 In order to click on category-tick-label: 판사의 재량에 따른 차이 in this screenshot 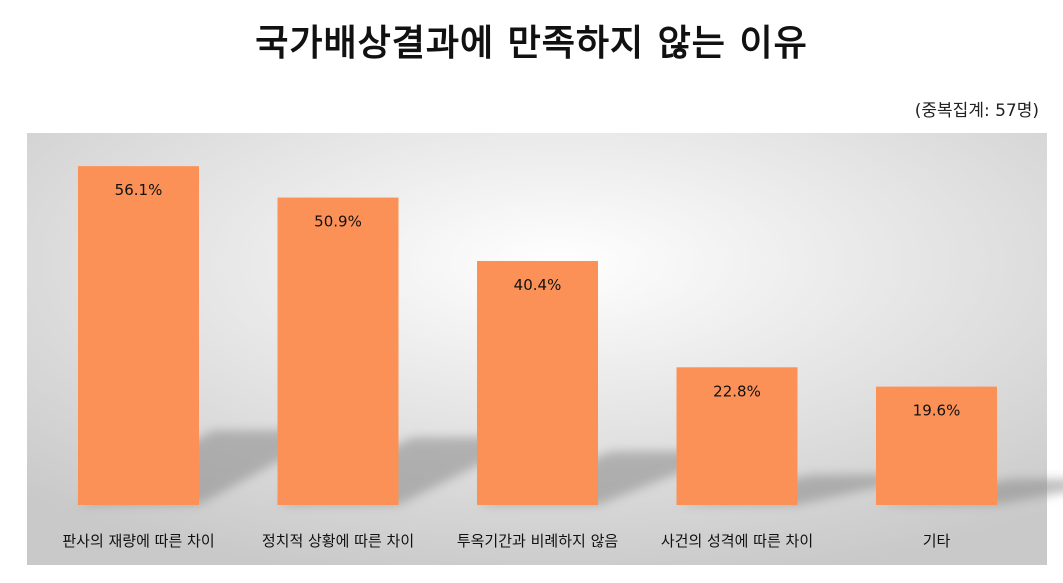, I will do `click(138, 541)`.